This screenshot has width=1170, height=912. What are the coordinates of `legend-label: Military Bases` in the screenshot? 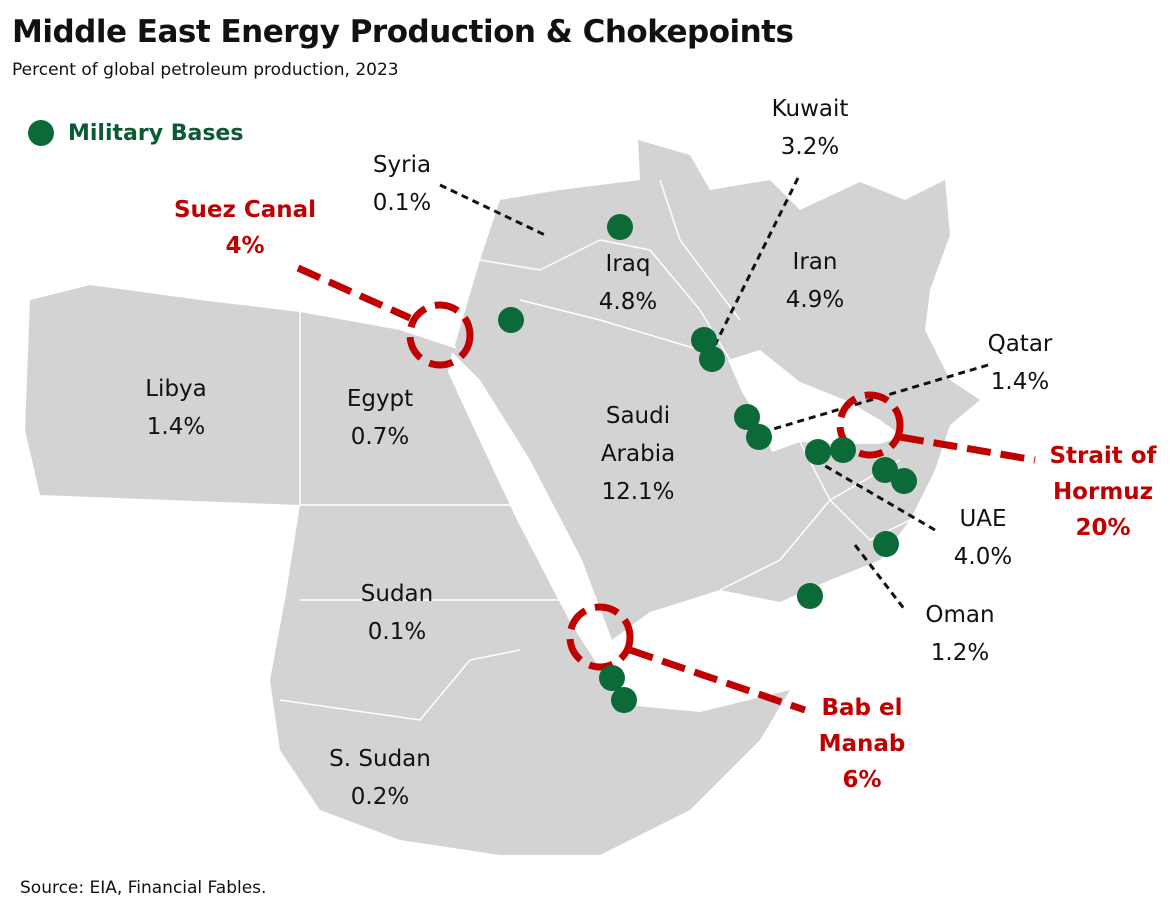 It's located at (156, 133).